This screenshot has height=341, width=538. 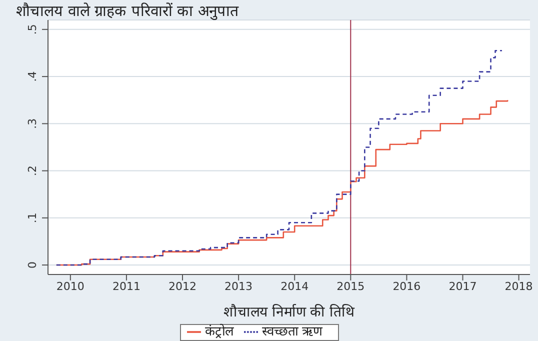 I want to click on x-tick-label: 2016, so click(x=406, y=287).